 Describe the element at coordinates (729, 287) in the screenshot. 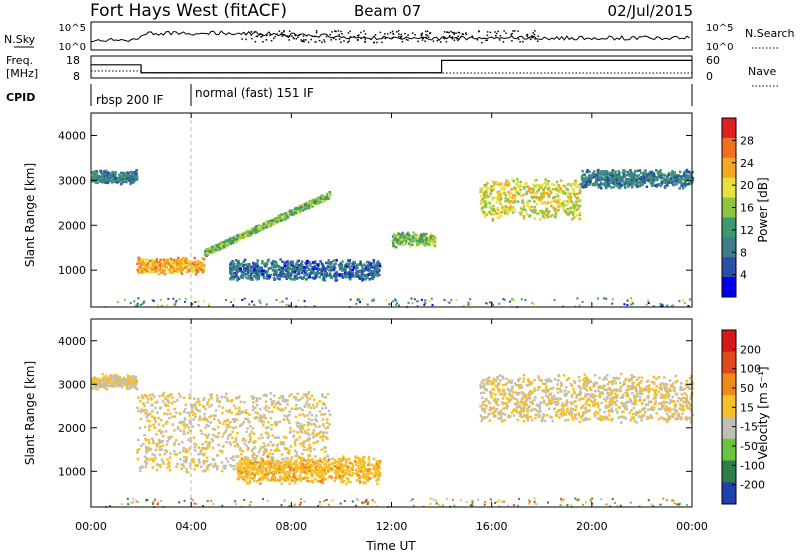

I see `colorbar-swatch` at that location.